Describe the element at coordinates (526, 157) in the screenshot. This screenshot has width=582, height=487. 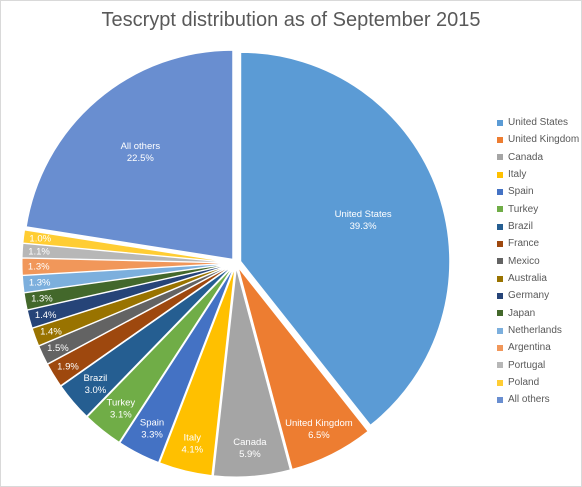
I see `legend-label: Canada` at that location.